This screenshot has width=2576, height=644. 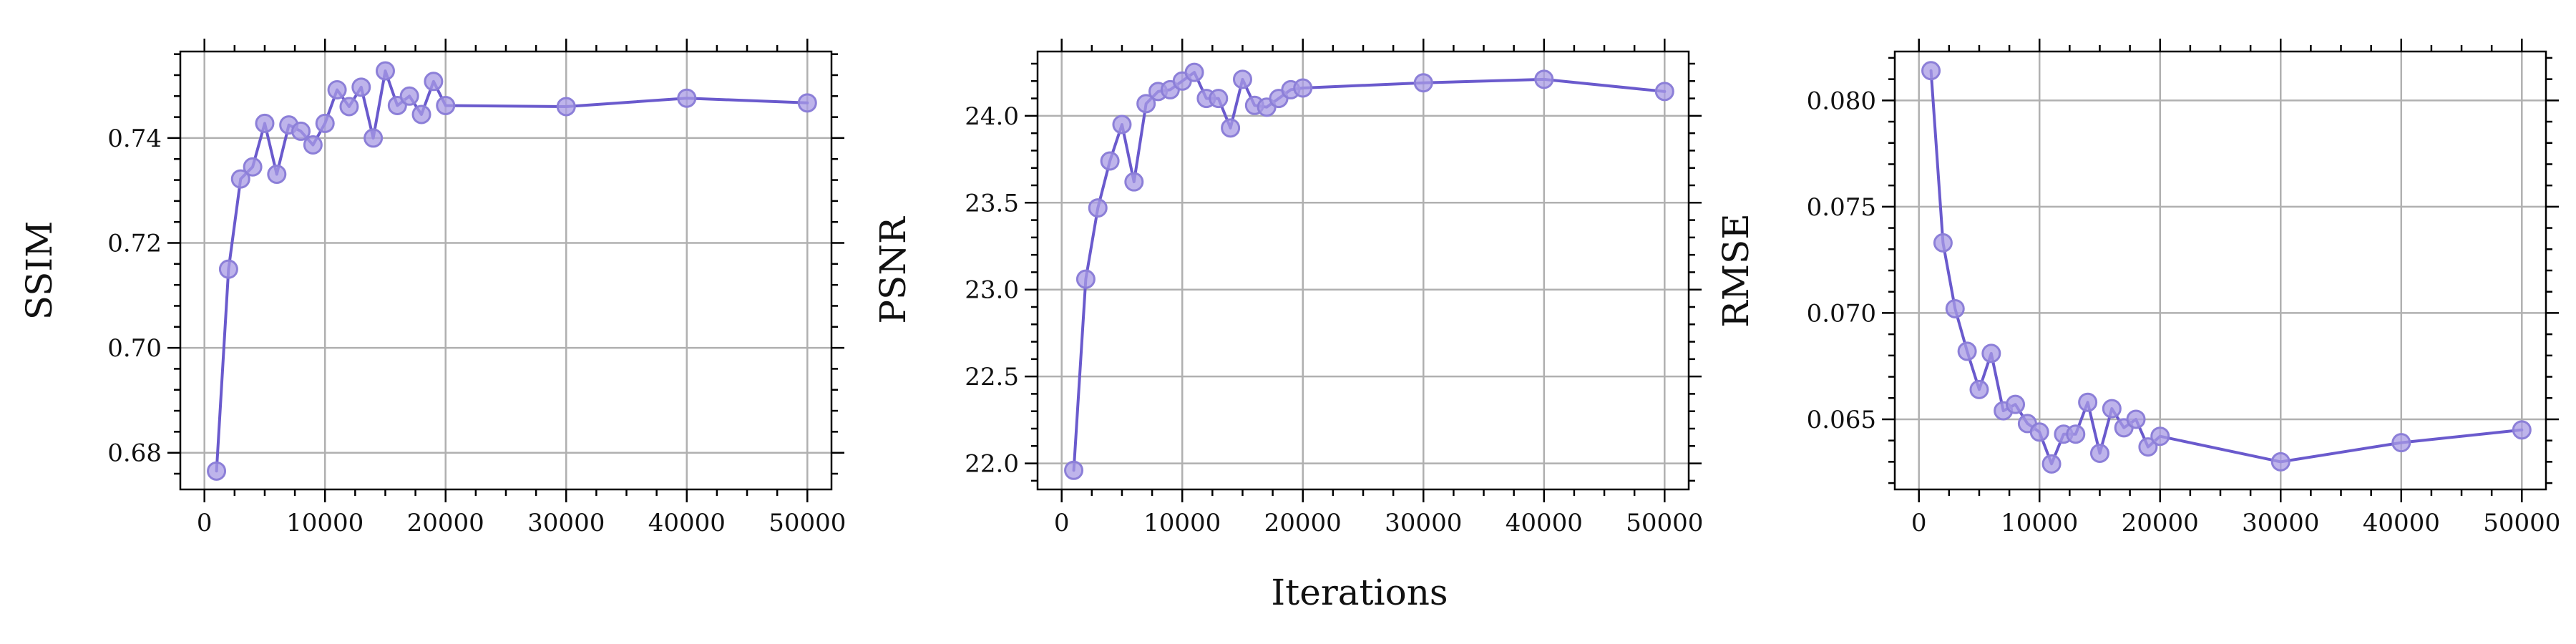 What do you see at coordinates (134, 348) in the screenshot?
I see `y-tick-label: 0.70` at bounding box center [134, 348].